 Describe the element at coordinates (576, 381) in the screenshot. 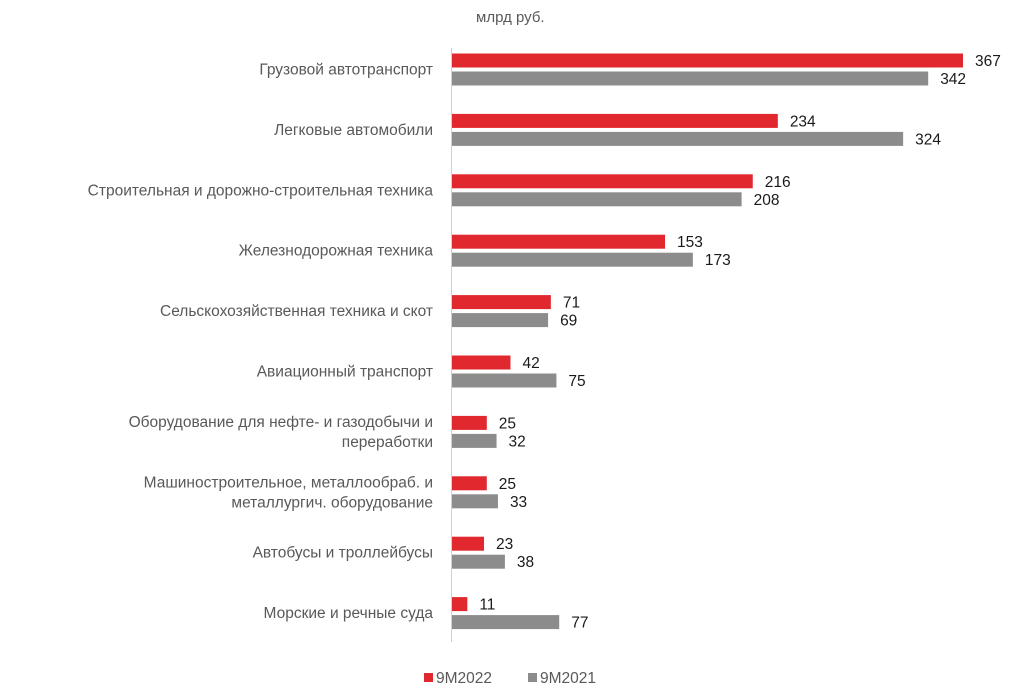

I see `value-label: 75` at that location.